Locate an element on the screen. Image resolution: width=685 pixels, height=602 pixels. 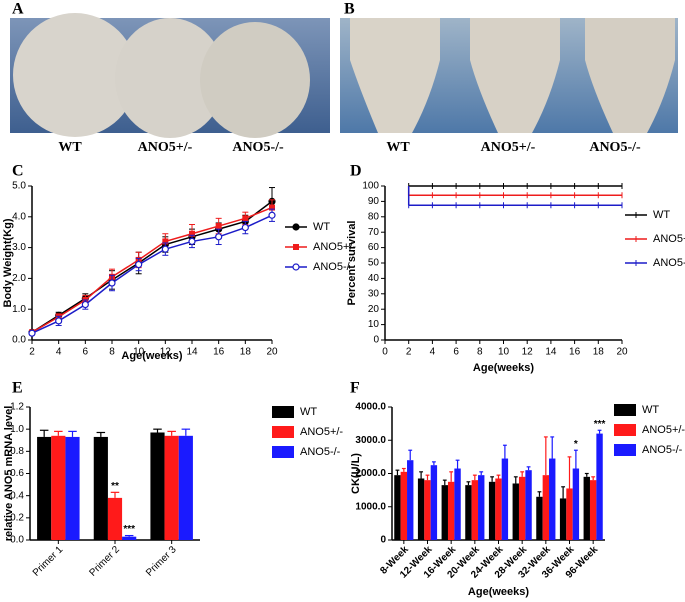
y-tick-label: 2.0 is located at coordinates (19, 278).